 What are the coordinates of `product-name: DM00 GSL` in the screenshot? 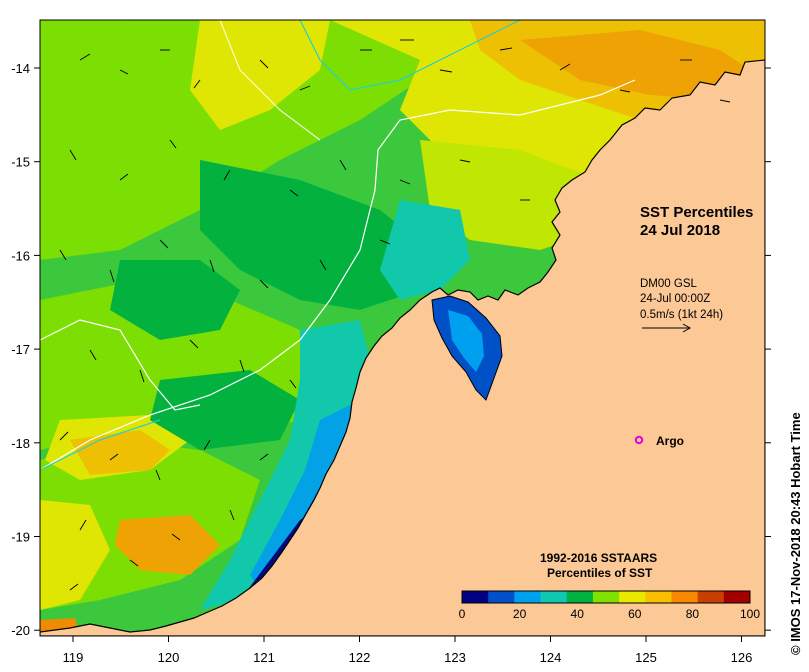 It's located at (668, 284).